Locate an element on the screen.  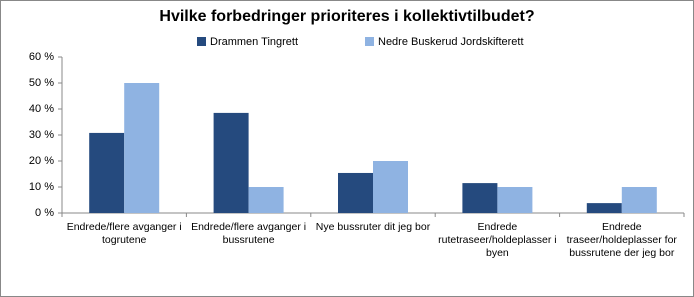
legend-label: Drammen Tingrett is located at coordinates (254, 42).